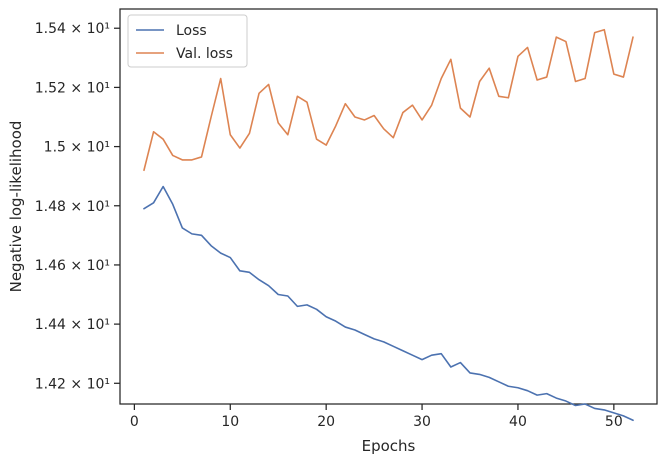  What do you see at coordinates (72, 266) in the screenshot?
I see `y-tick-label: 1.46 × 10¹` at bounding box center [72, 266].